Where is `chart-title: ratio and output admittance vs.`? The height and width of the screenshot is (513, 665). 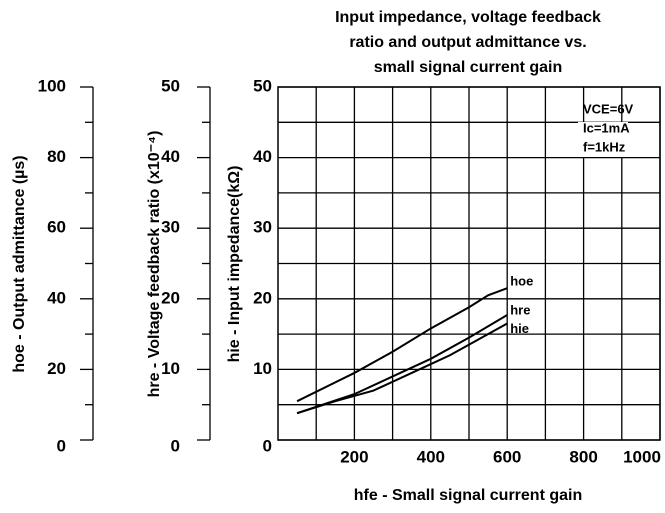
chart-title: ratio and output admittance vs. is located at coordinates (467, 42).